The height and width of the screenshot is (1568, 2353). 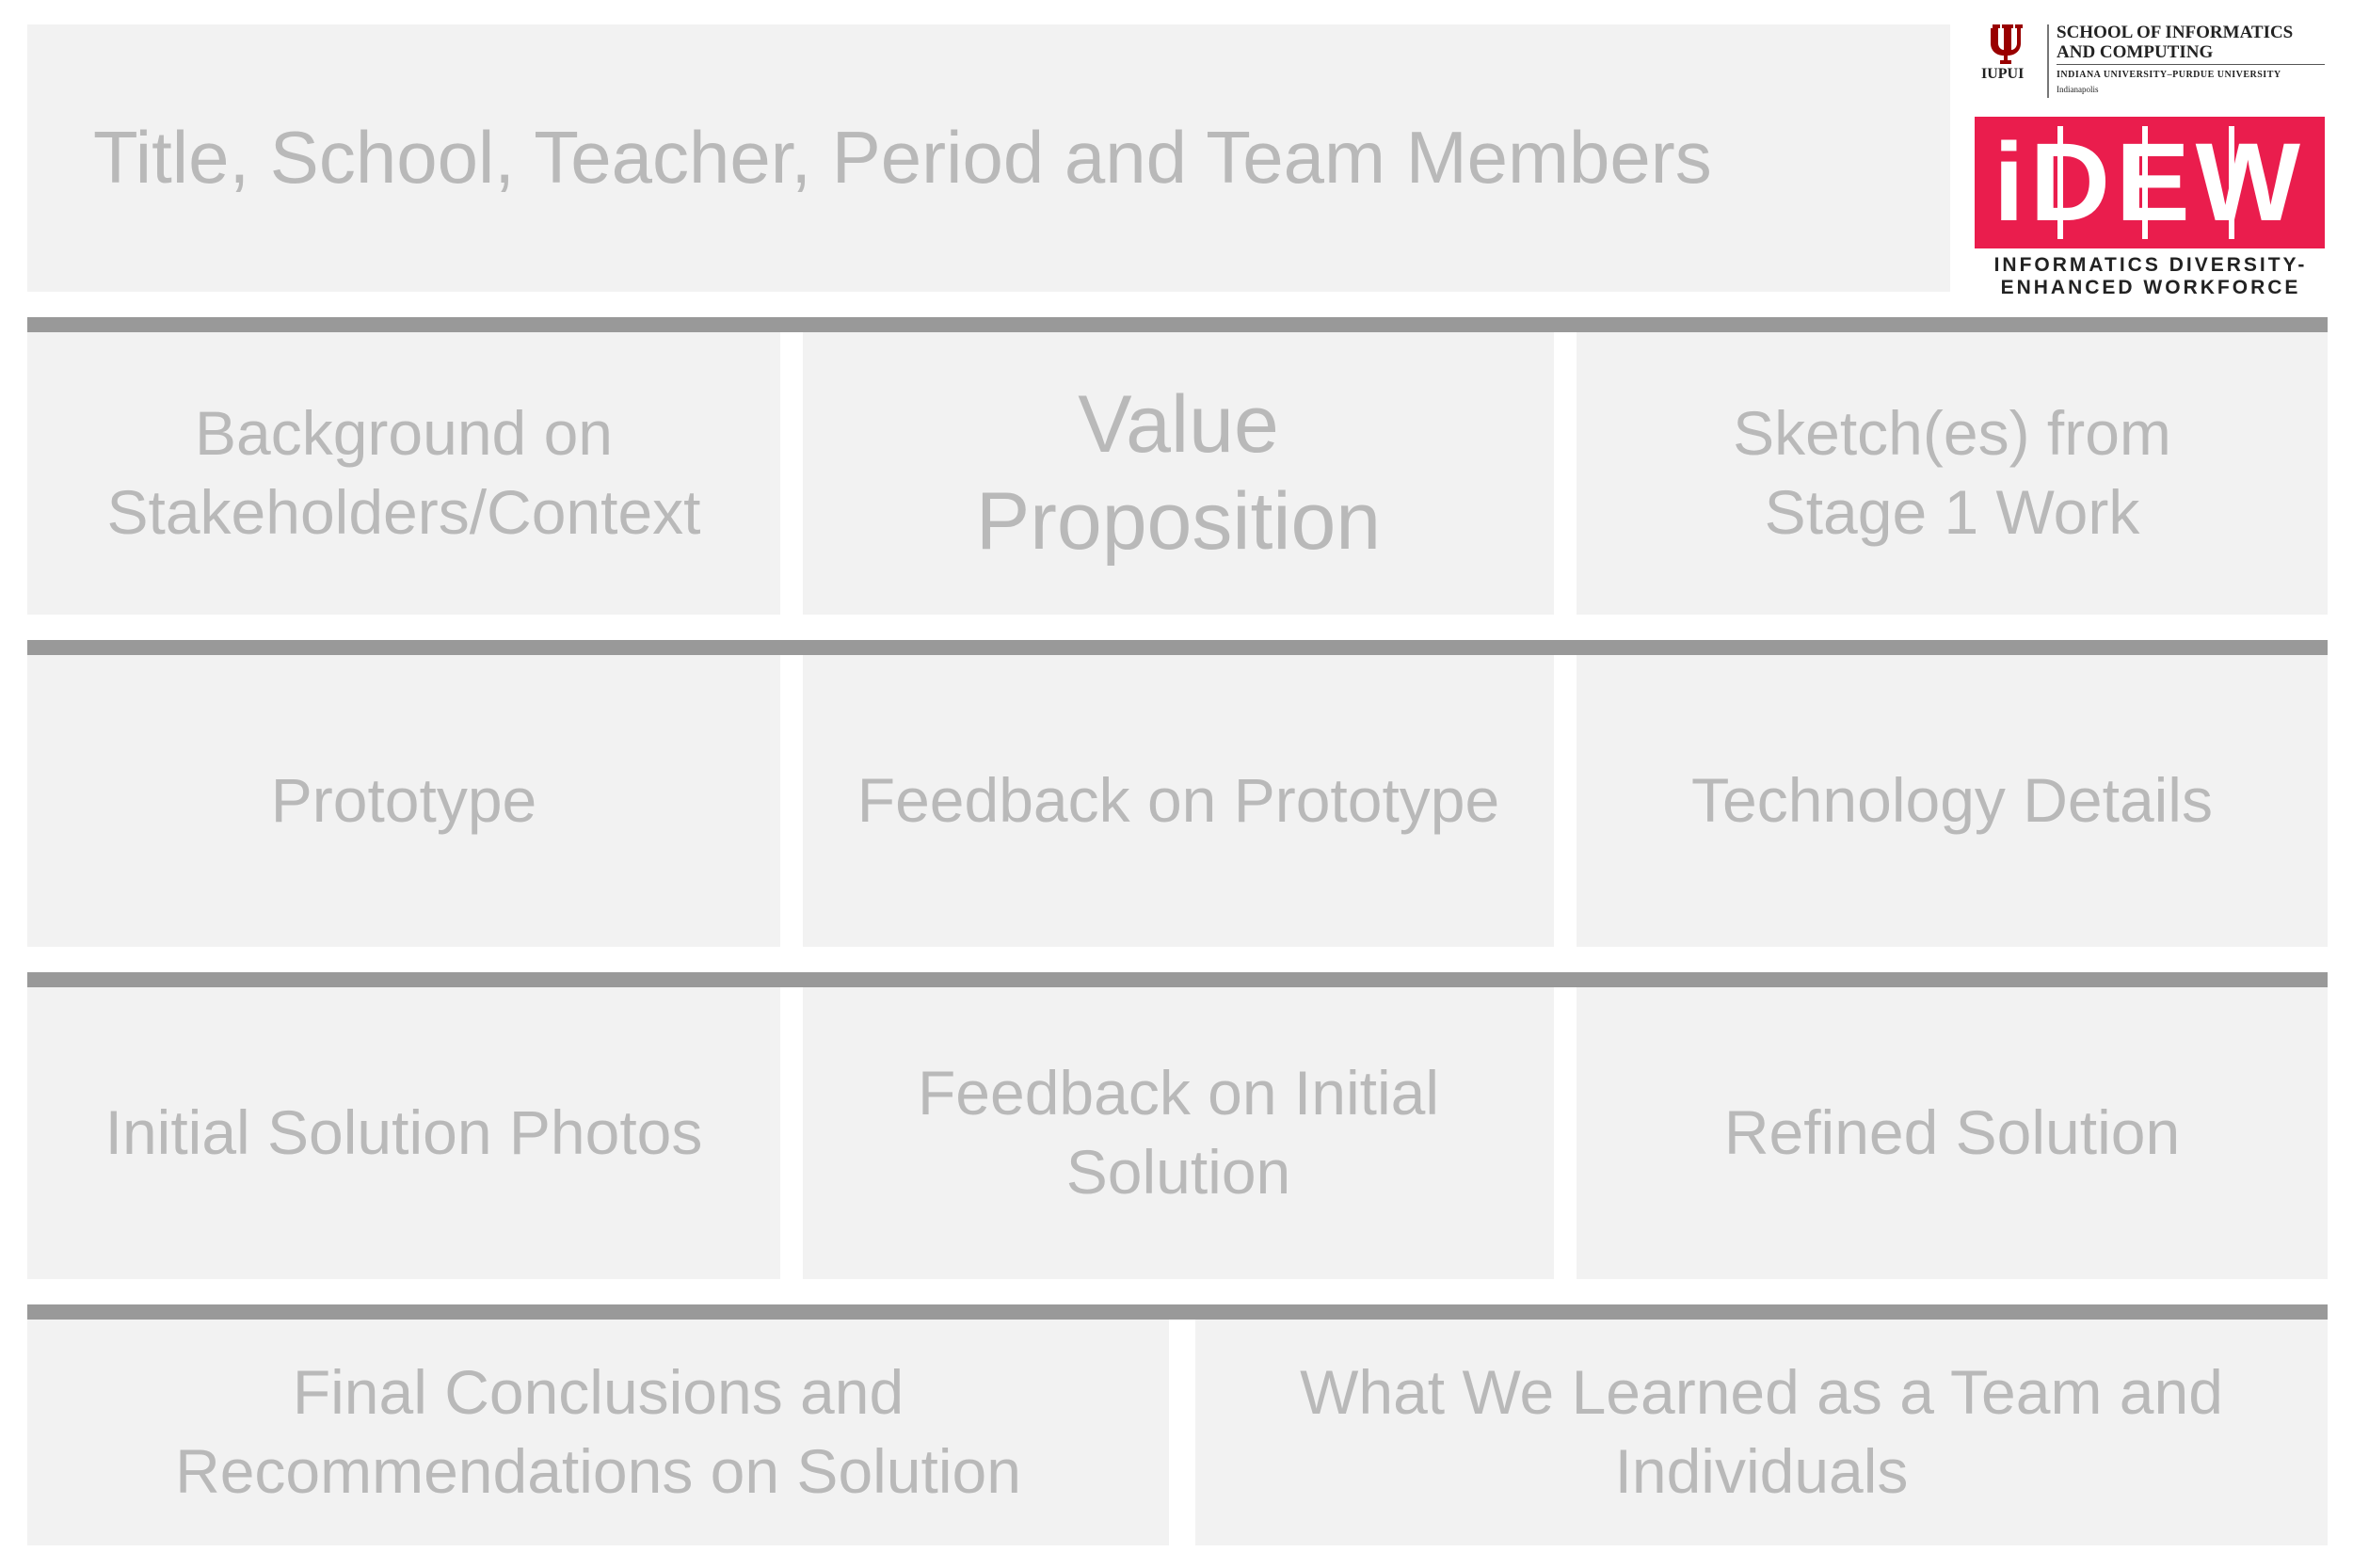 I want to click on cell-text-line: Stakeholders/Context, so click(x=404, y=512).